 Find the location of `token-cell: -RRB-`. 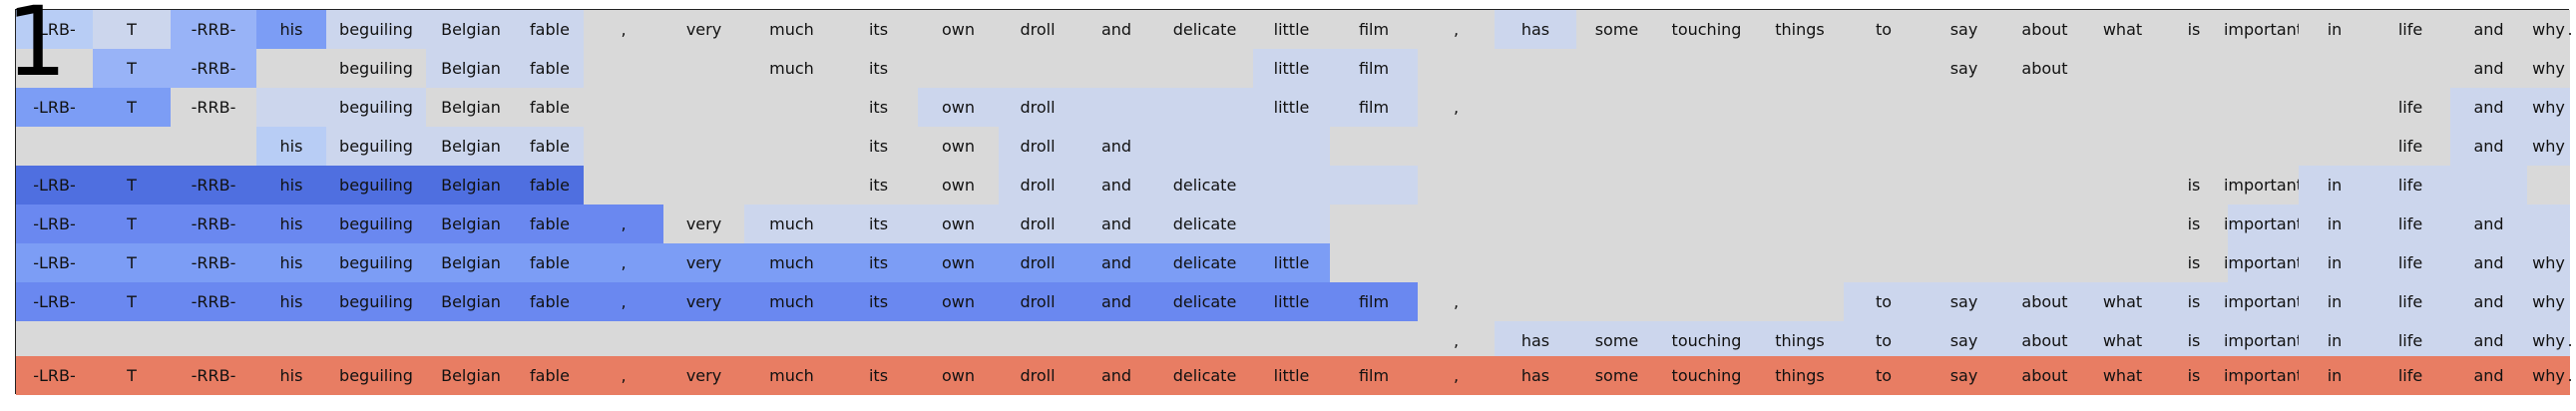

token-cell: -RRB- is located at coordinates (213, 186).